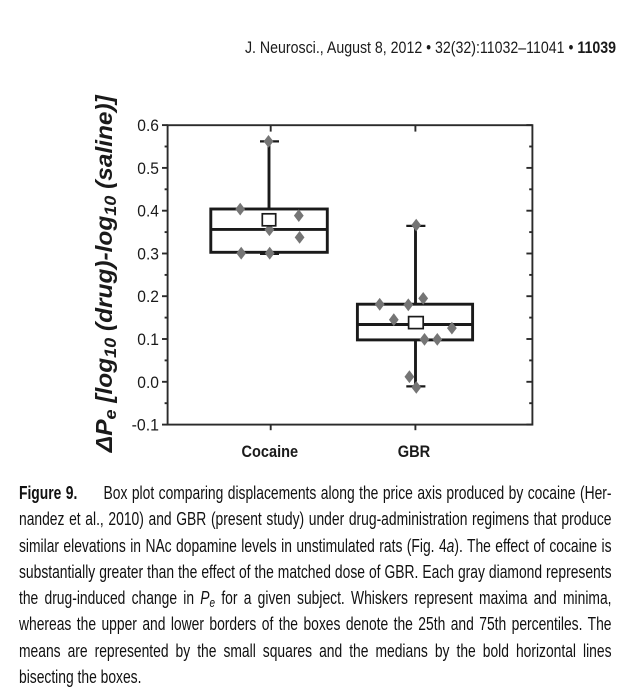 The width and height of the screenshot is (625, 691). I want to click on svg-text: 0.1, so click(148, 339).